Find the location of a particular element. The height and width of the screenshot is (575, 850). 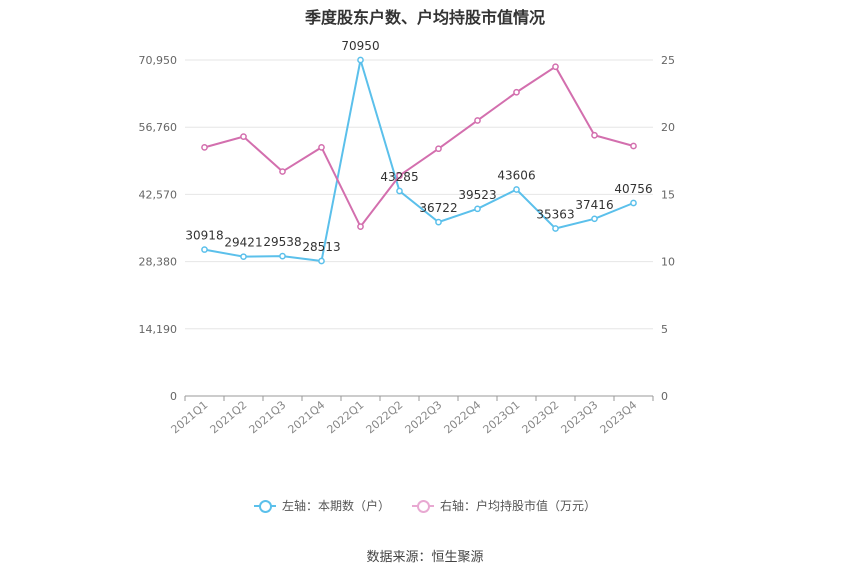

data-label: 37416 is located at coordinates (594, 205).